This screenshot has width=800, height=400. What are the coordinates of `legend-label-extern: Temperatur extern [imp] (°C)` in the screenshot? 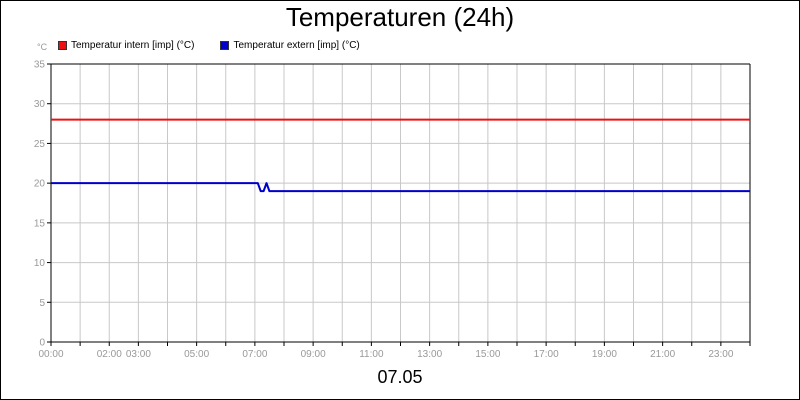 It's located at (296, 45).